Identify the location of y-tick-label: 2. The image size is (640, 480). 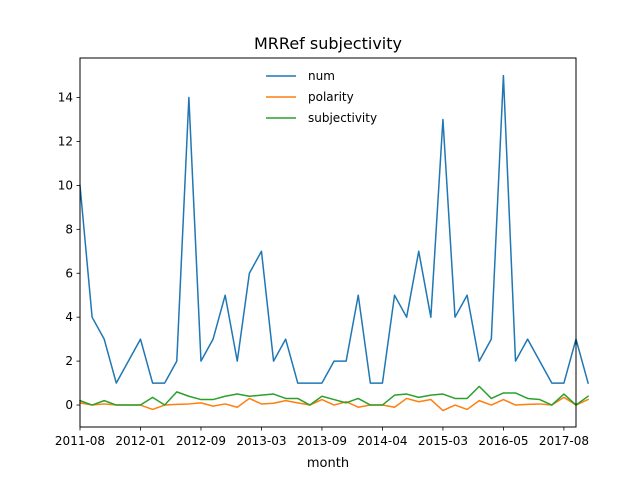
(69, 361).